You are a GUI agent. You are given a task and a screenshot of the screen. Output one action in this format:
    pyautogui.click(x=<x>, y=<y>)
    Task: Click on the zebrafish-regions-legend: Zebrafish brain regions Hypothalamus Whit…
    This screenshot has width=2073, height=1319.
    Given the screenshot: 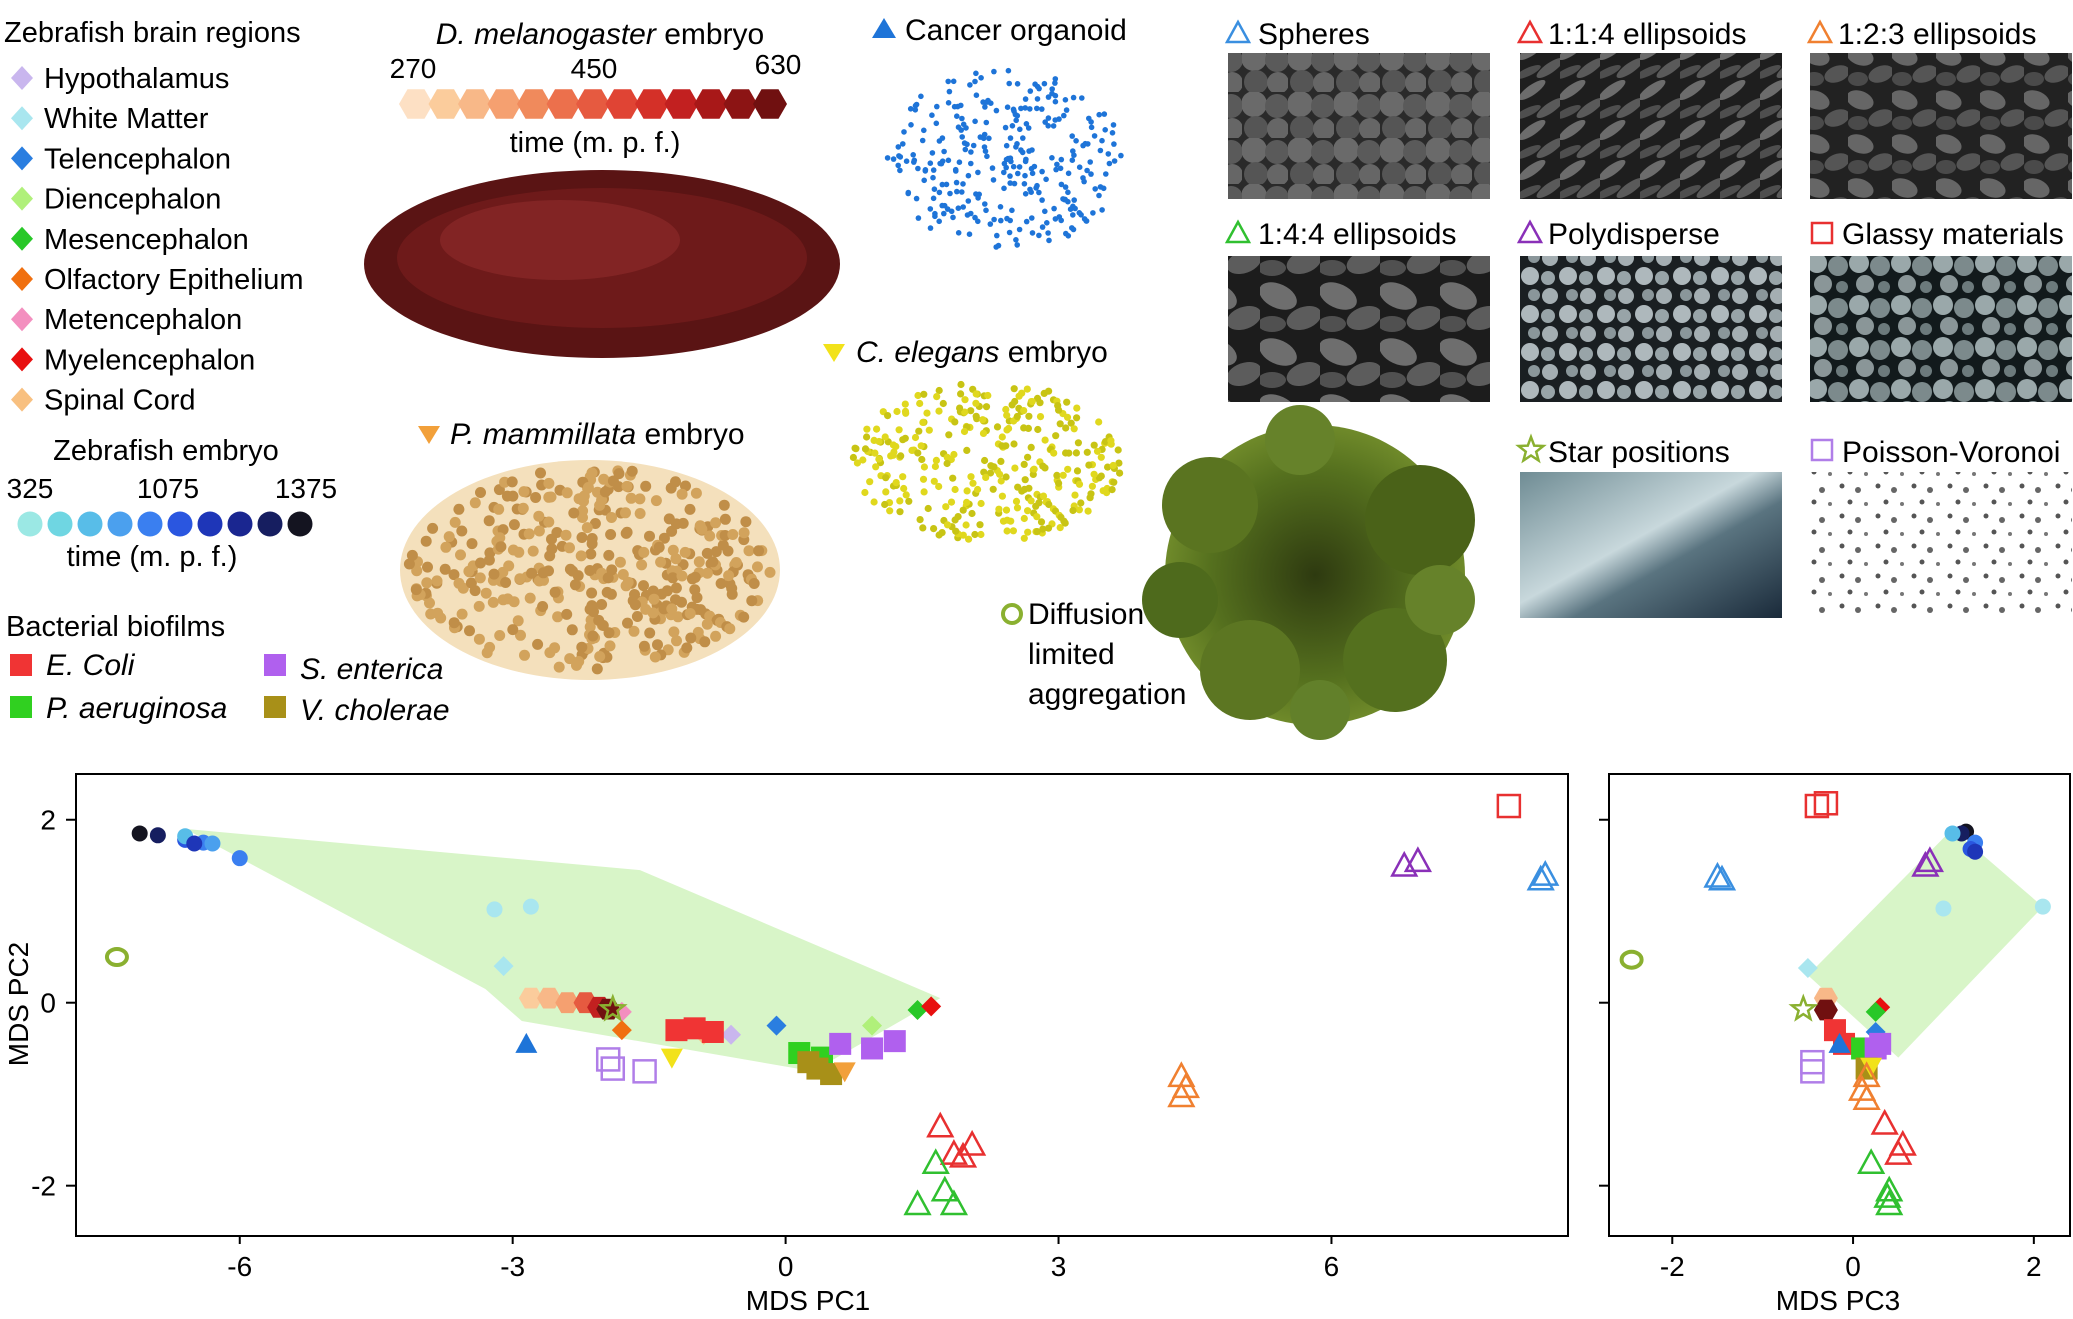 What is the action you would take?
    pyautogui.click(x=154, y=217)
    